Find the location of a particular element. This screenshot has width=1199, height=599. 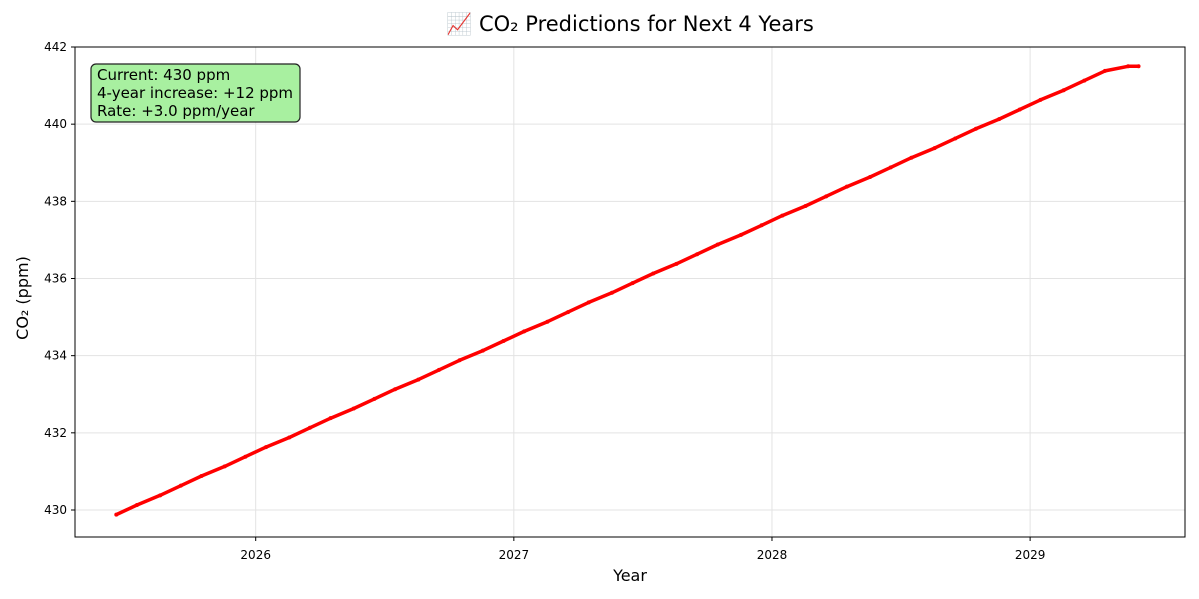

annotation-line-rate: Rate: +3.0 ppm/year is located at coordinates (176, 111).